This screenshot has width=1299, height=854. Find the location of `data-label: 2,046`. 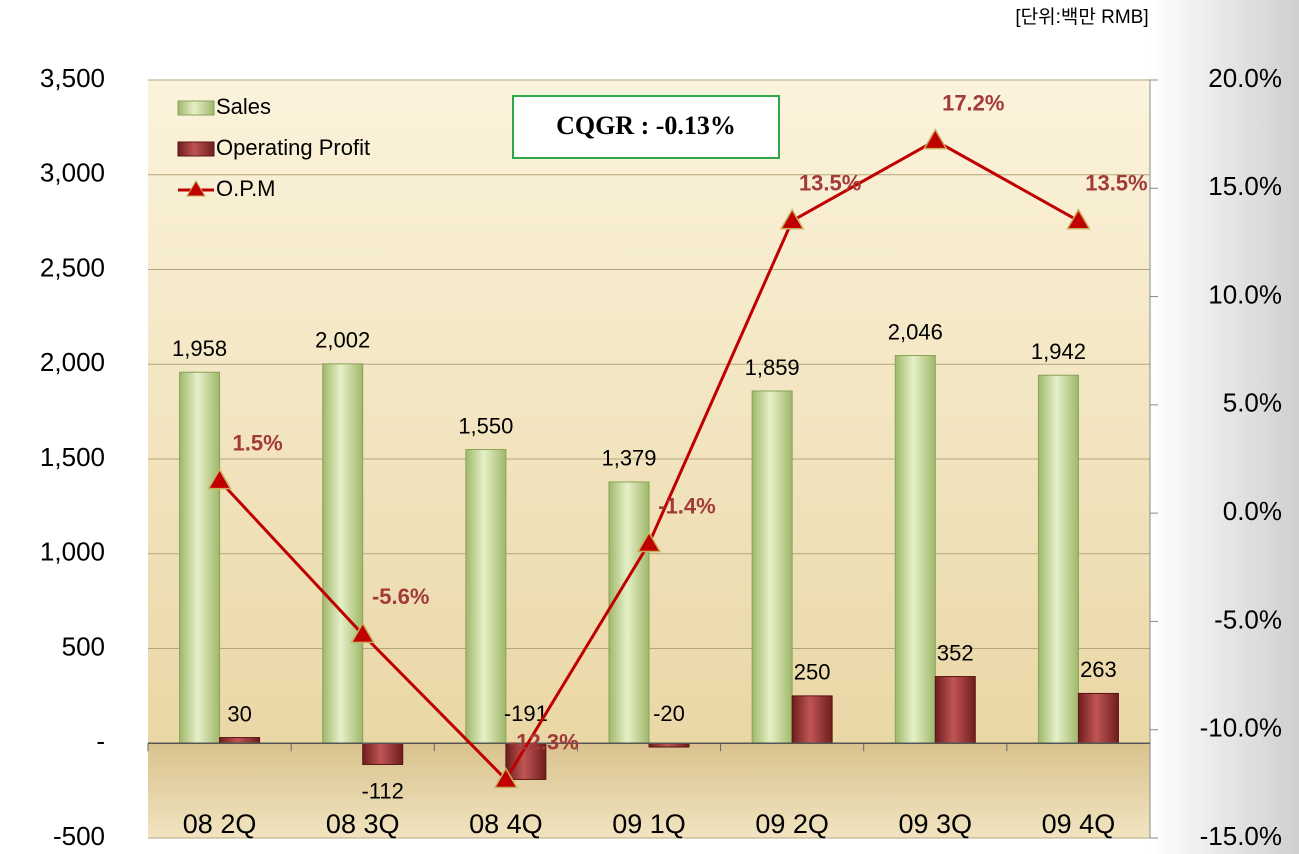

data-label: 2,046 is located at coordinates (915, 331).